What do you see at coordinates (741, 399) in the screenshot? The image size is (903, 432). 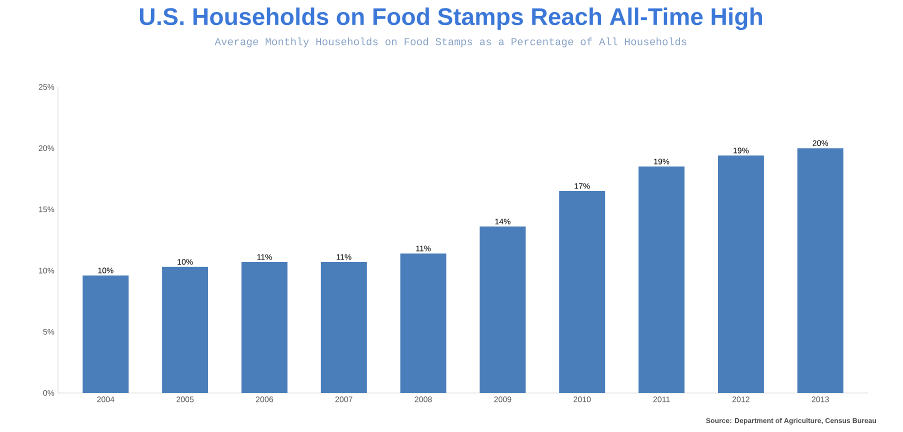 I see `x-tick-label: 2012` at bounding box center [741, 399].